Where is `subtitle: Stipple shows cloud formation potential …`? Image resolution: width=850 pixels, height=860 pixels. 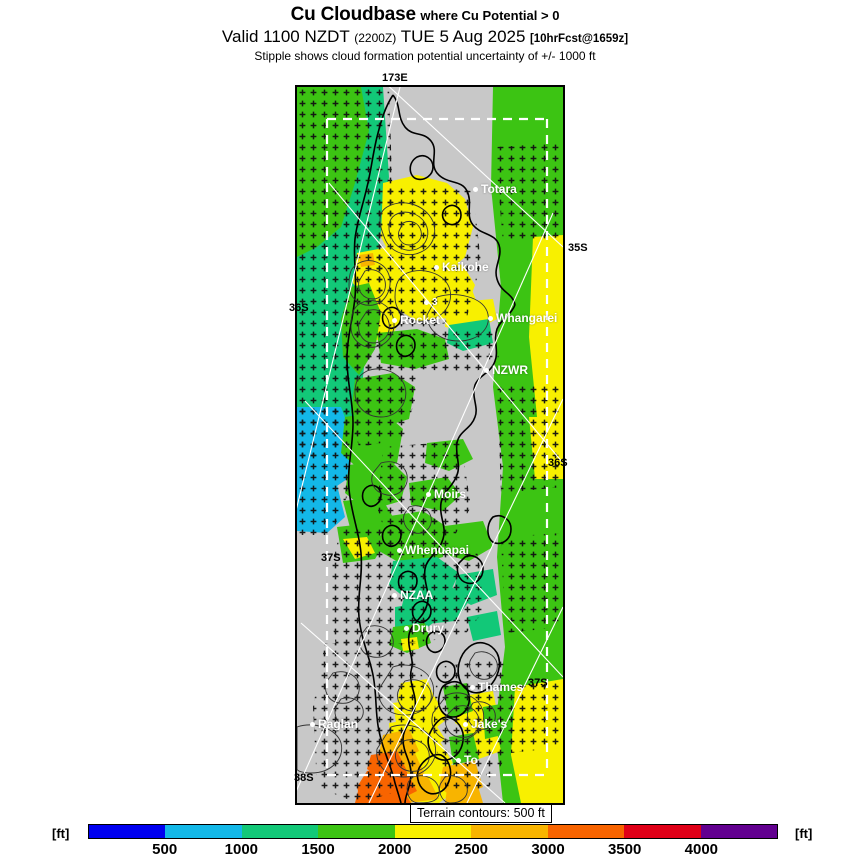 subtitle: Stipple shows cloud formation potential … is located at coordinates (425, 56).